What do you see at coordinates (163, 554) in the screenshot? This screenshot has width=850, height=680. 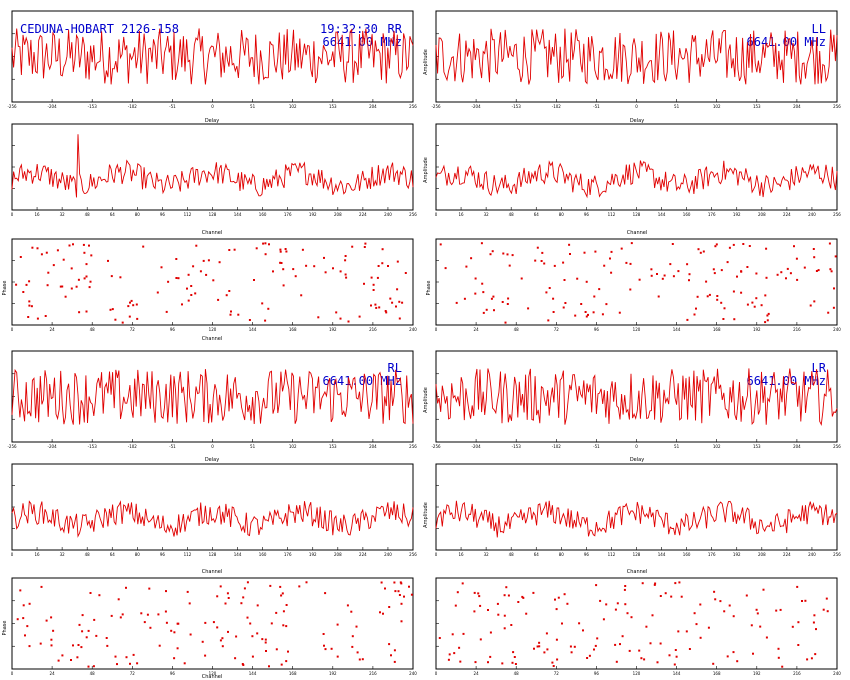 I see `x-tick-label: 96` at bounding box center [163, 554].